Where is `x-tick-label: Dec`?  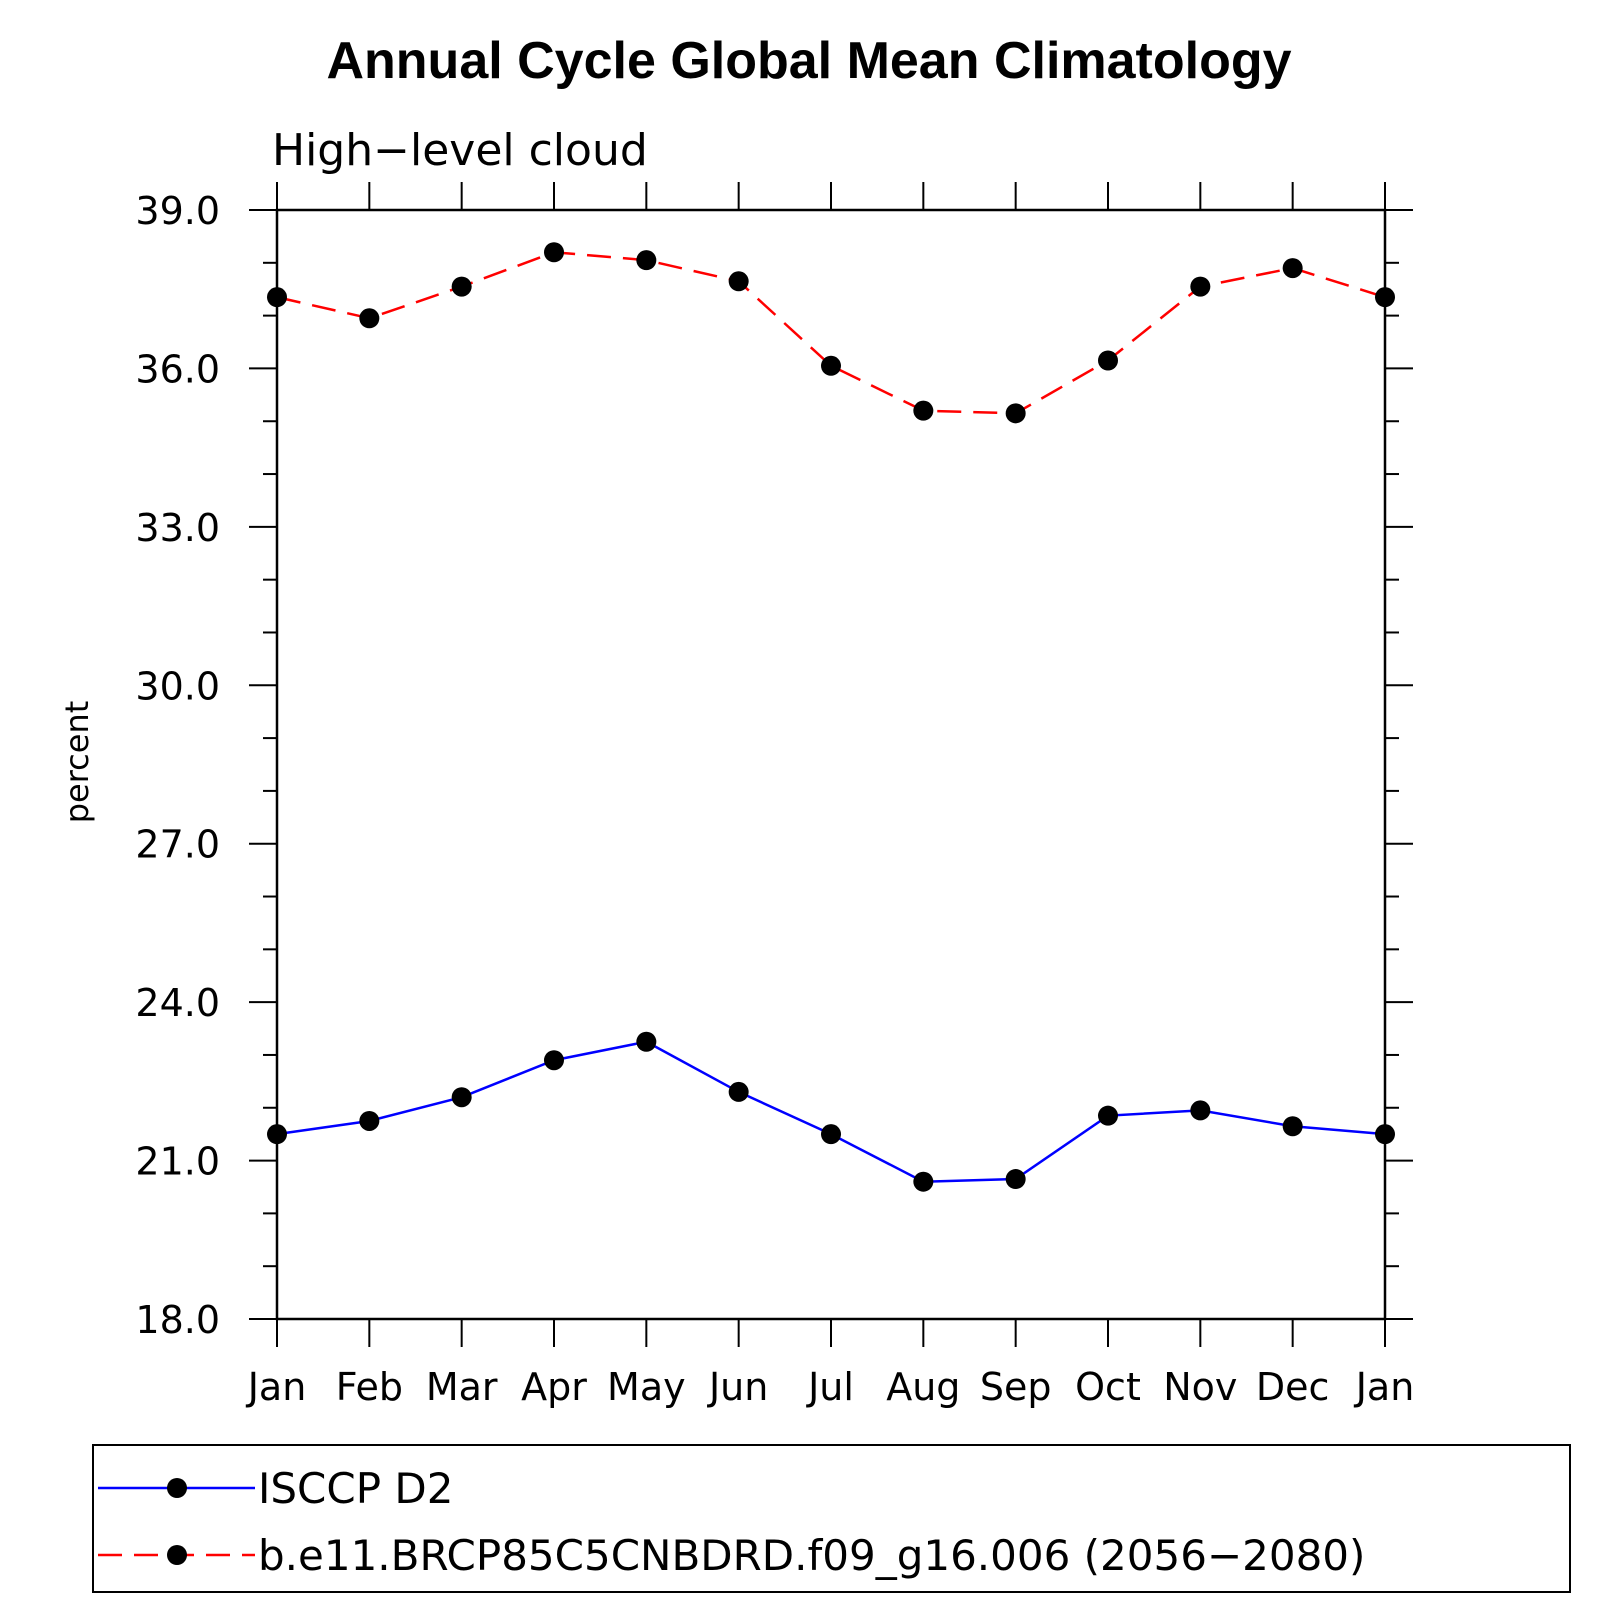 x-tick-label: Dec is located at coordinates (1293, 1387).